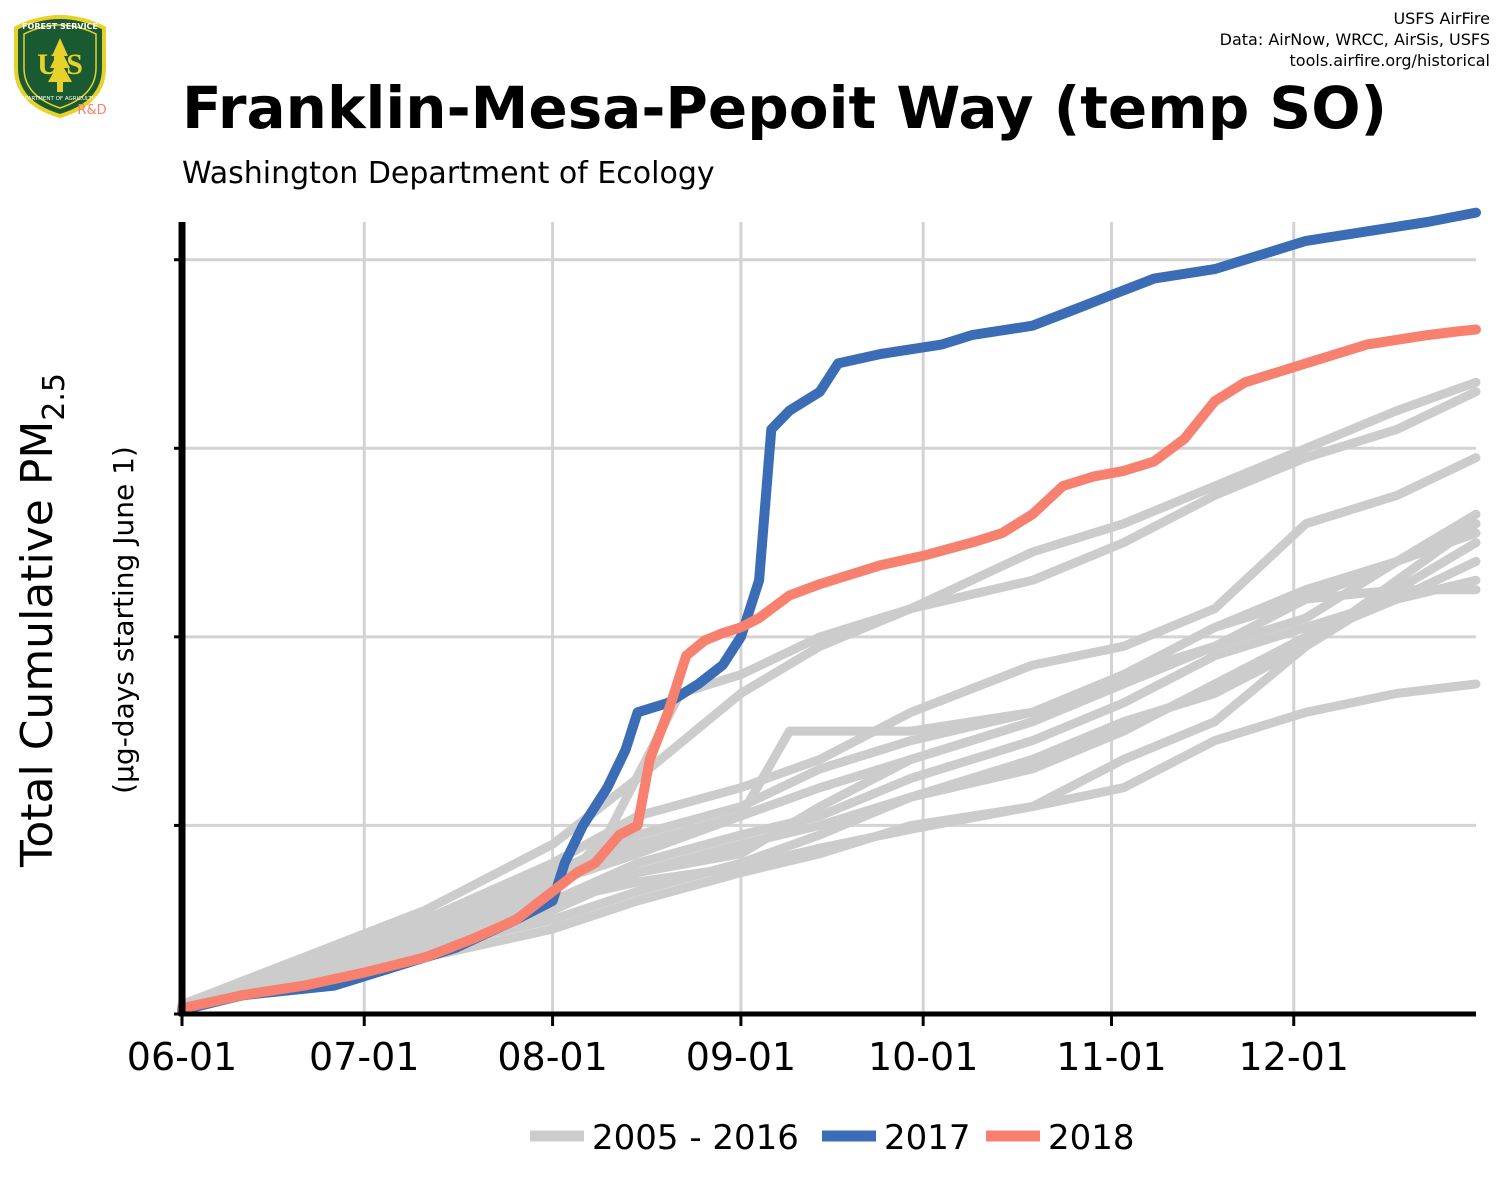 The width and height of the screenshot is (1500, 1200). Describe the element at coordinates (741, 1057) in the screenshot. I see `x-tick-label: 09-01` at that location.